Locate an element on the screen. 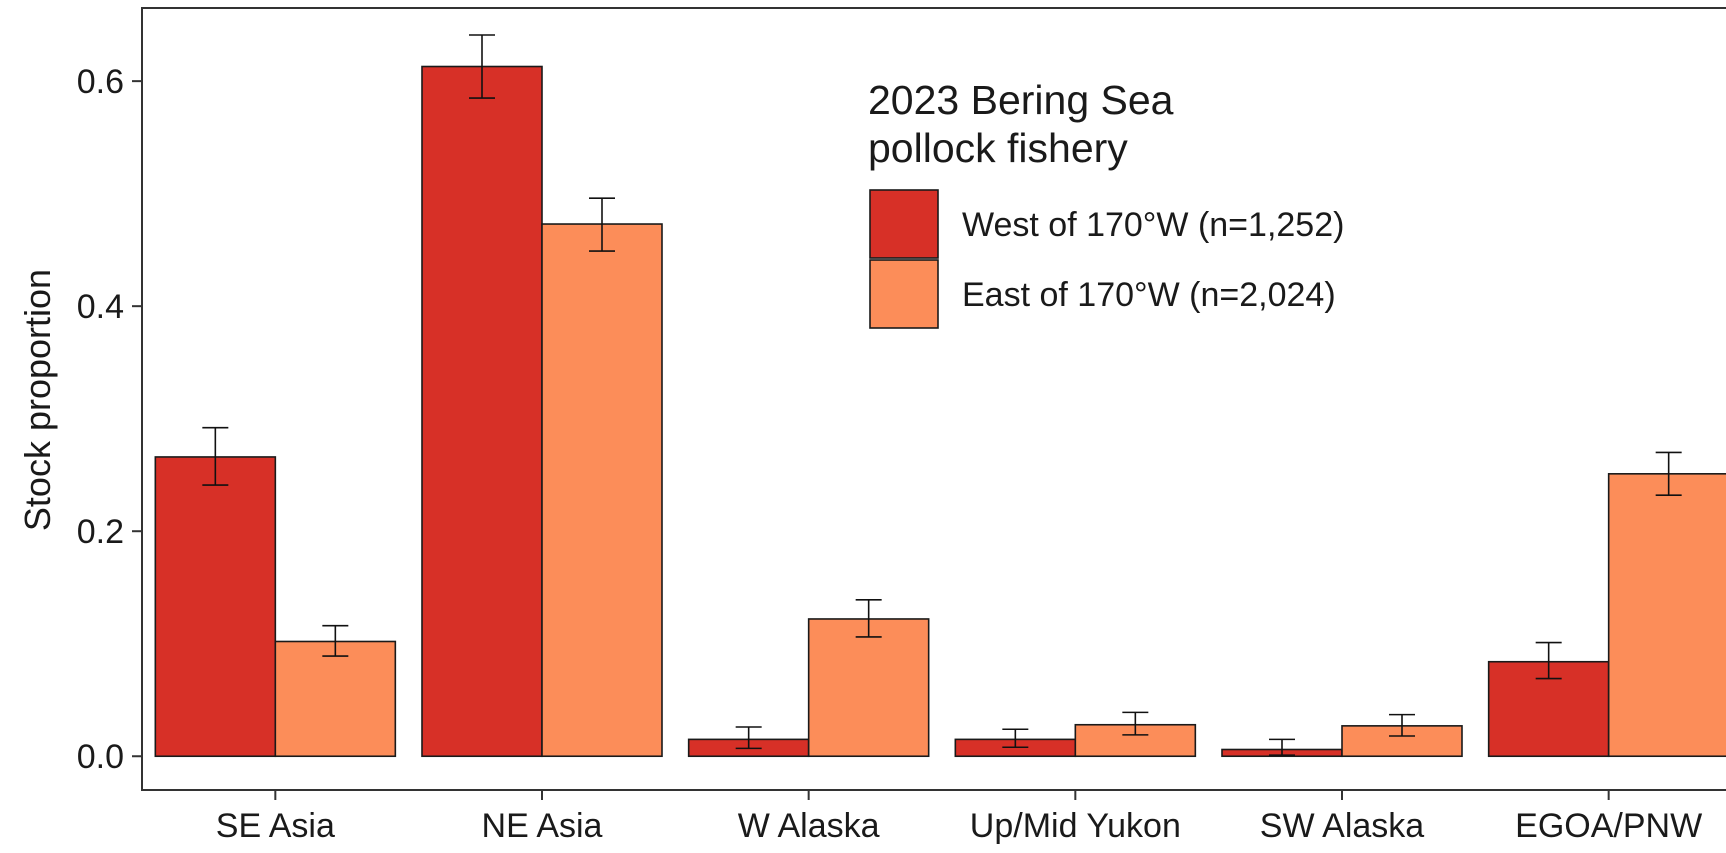  y-tick-label: 0.4 is located at coordinates (100, 307).